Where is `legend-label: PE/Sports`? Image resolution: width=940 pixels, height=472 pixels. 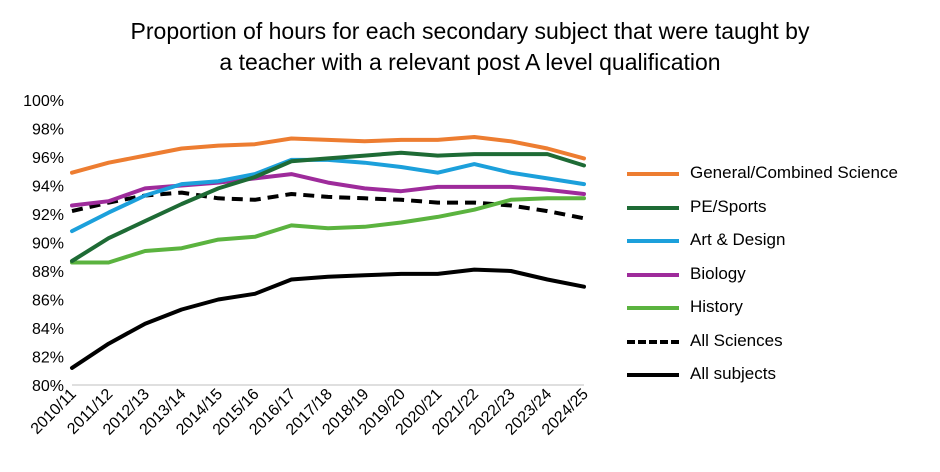
legend-label: PE/Sports is located at coordinates (728, 206).